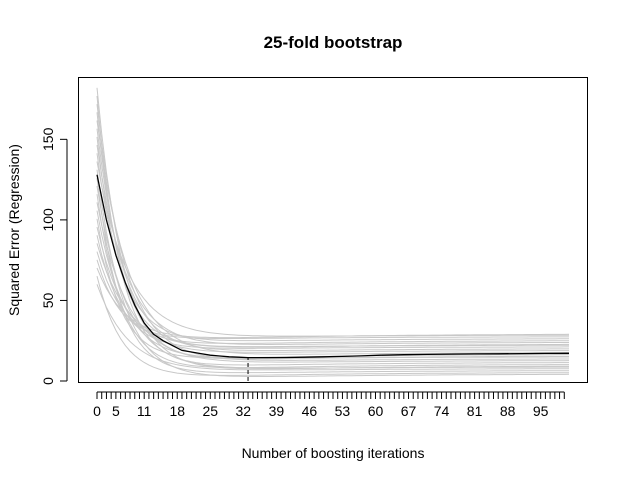  Describe the element at coordinates (210, 411) in the screenshot. I see `x-tick-label: 25` at that location.